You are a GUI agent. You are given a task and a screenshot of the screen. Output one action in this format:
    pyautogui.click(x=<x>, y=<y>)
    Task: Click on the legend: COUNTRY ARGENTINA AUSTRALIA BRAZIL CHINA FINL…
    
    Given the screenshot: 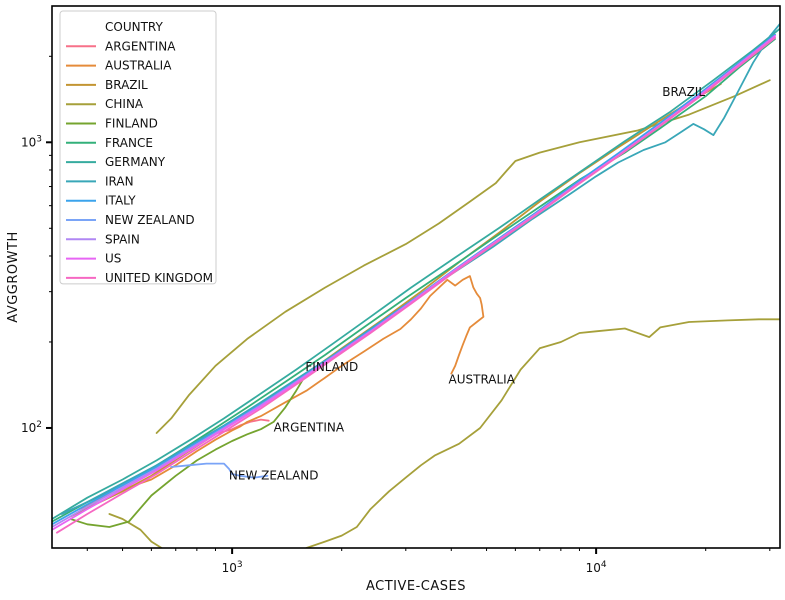 What is the action you would take?
    pyautogui.click(x=138, y=147)
    